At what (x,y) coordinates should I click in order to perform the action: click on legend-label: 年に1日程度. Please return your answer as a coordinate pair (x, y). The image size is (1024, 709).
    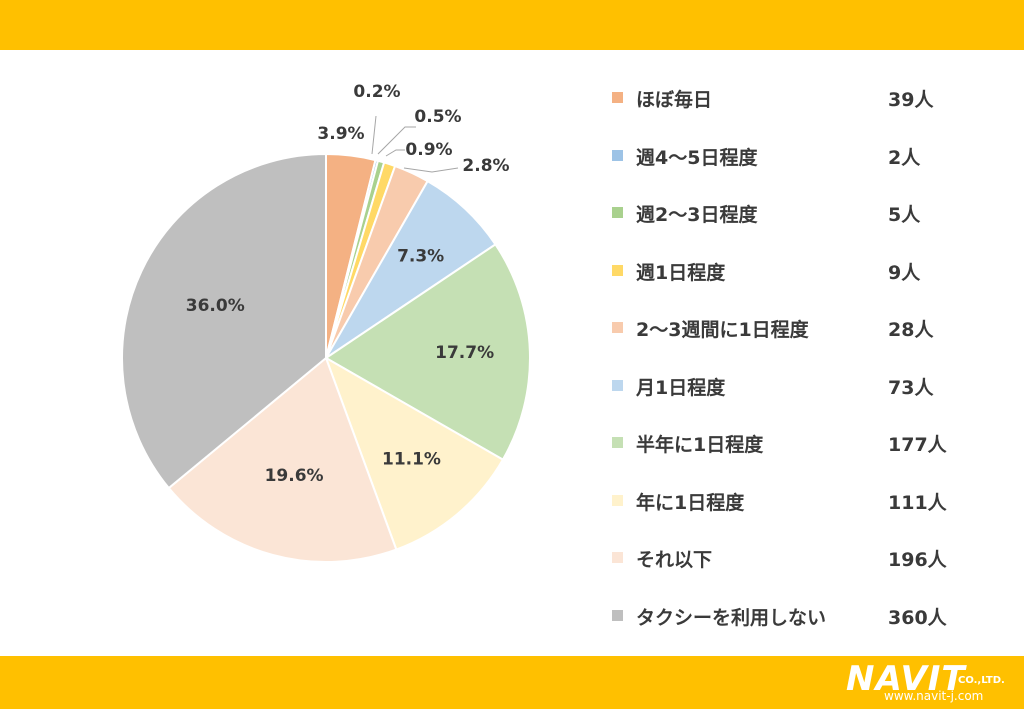
    Looking at the image, I should click on (690, 502).